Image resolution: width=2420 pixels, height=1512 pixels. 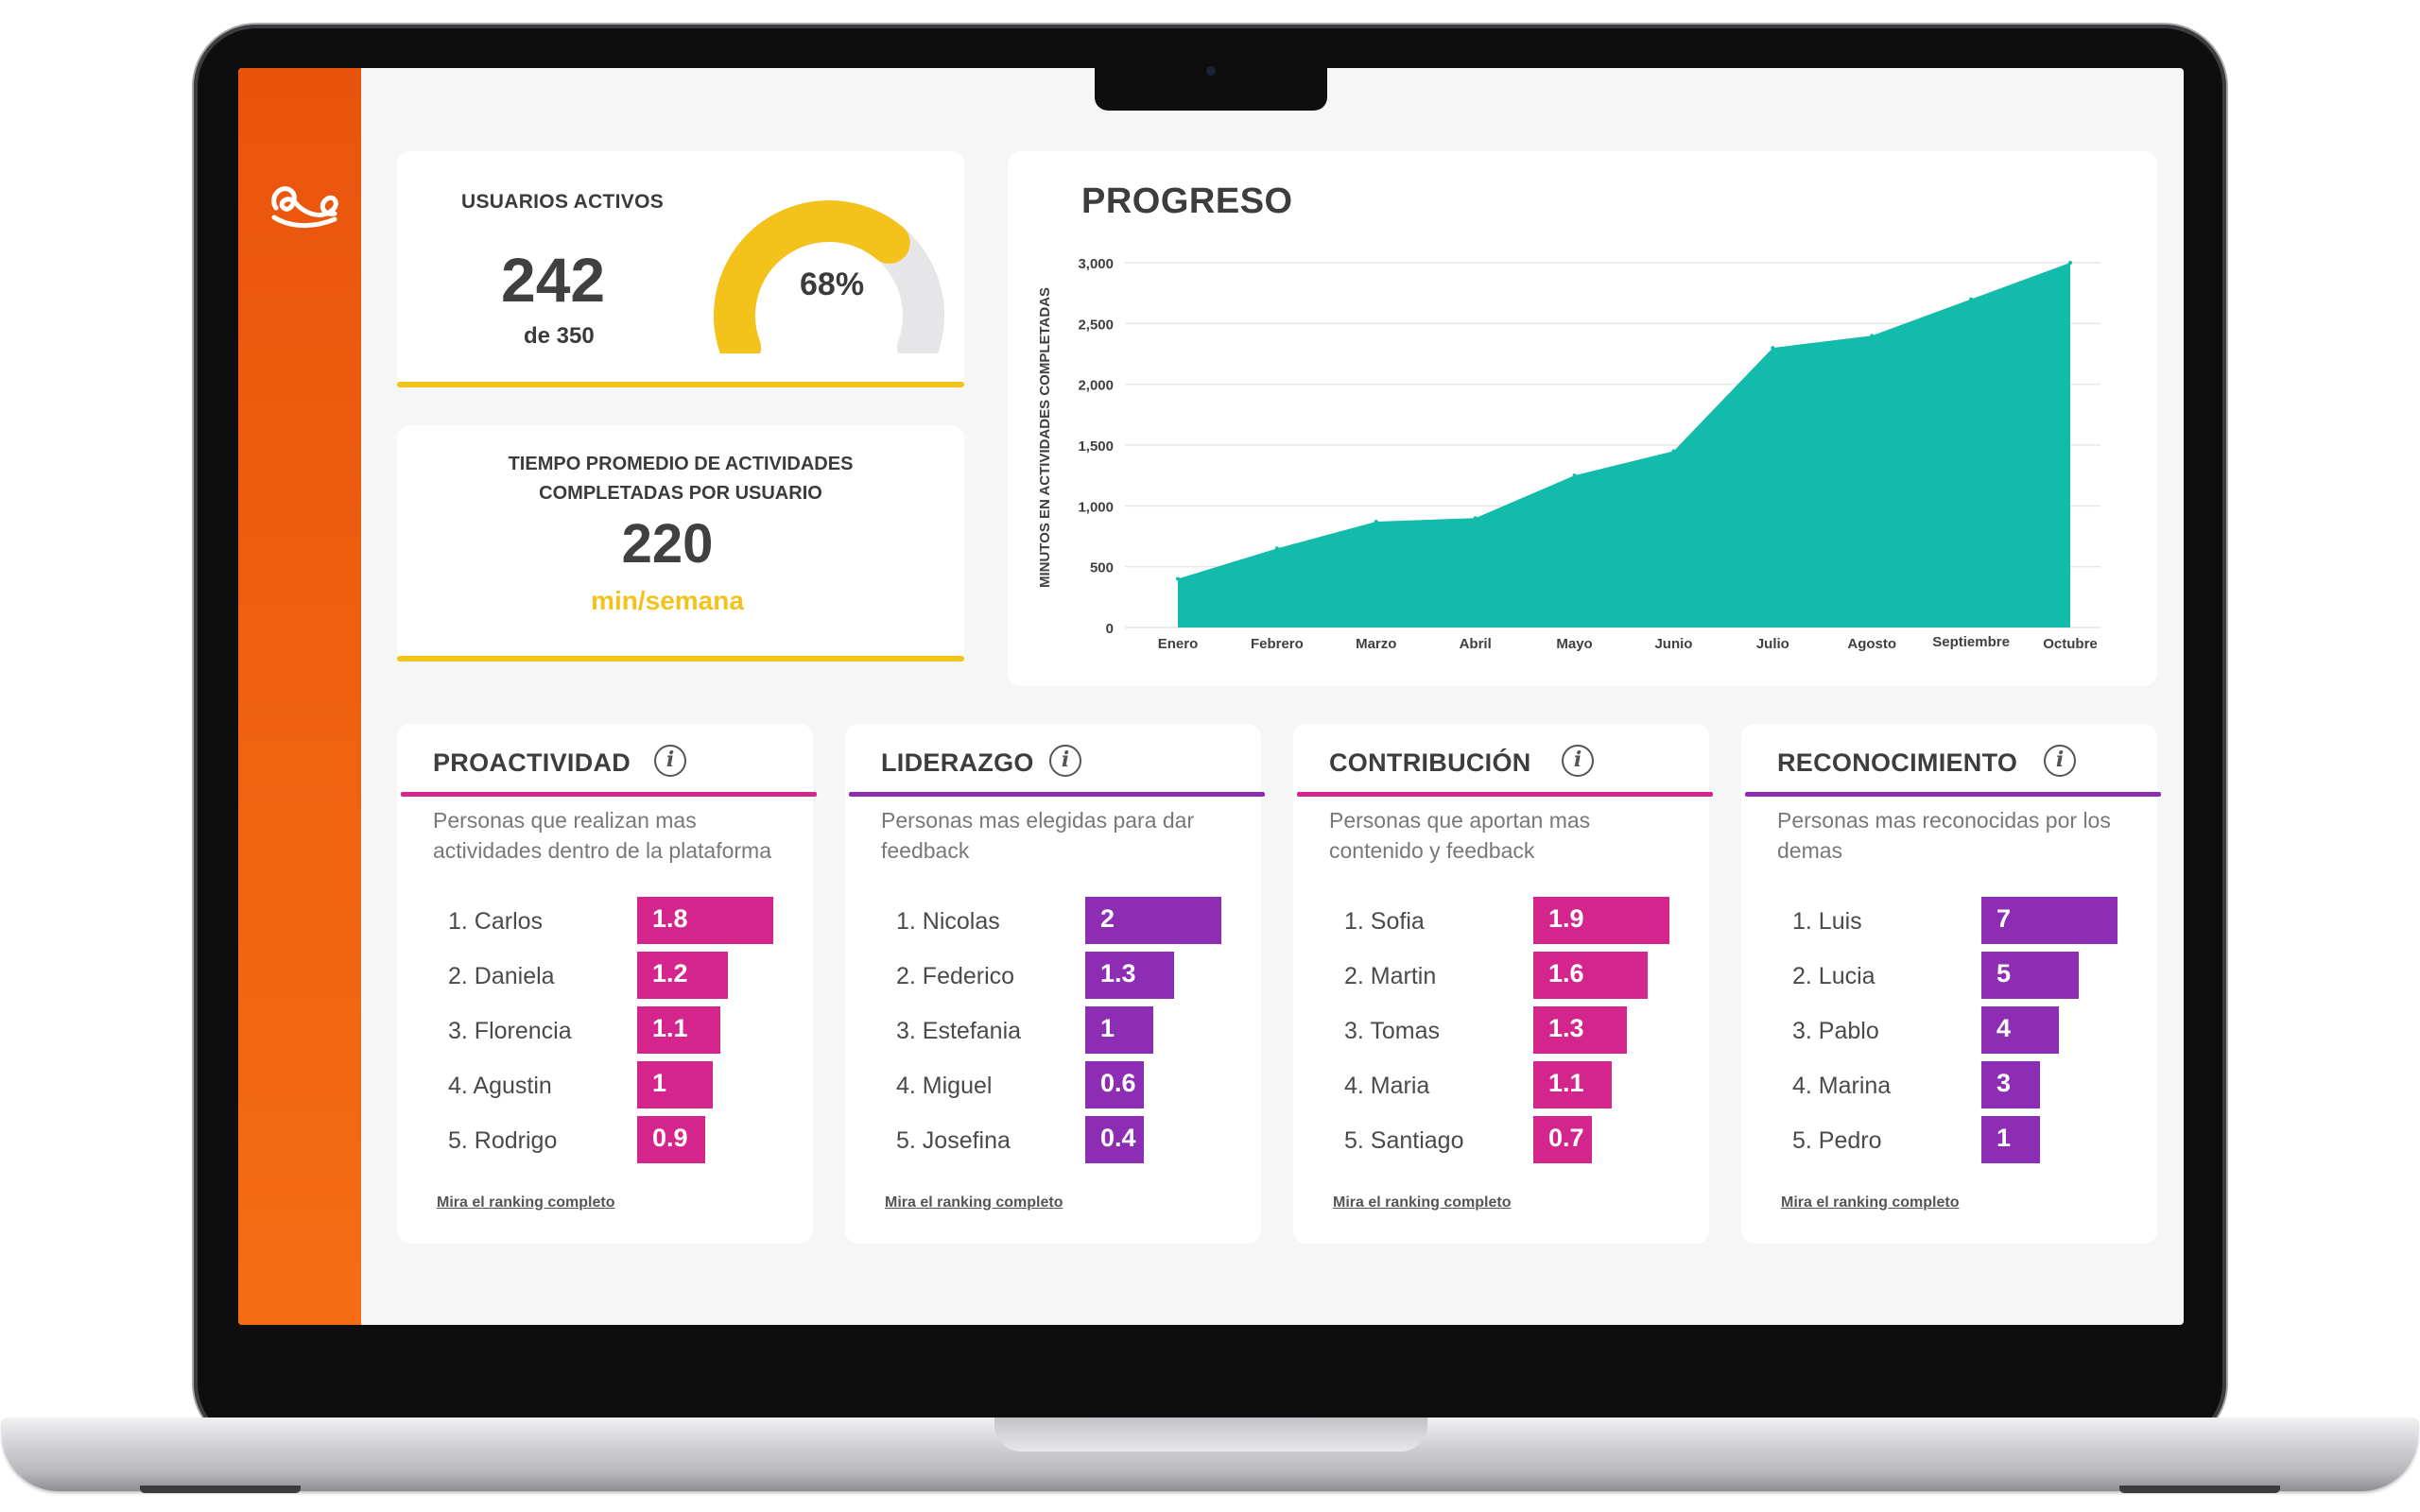 What do you see at coordinates (1053, 920) in the screenshot?
I see `ranking-row: 1. Nicolas 2` at bounding box center [1053, 920].